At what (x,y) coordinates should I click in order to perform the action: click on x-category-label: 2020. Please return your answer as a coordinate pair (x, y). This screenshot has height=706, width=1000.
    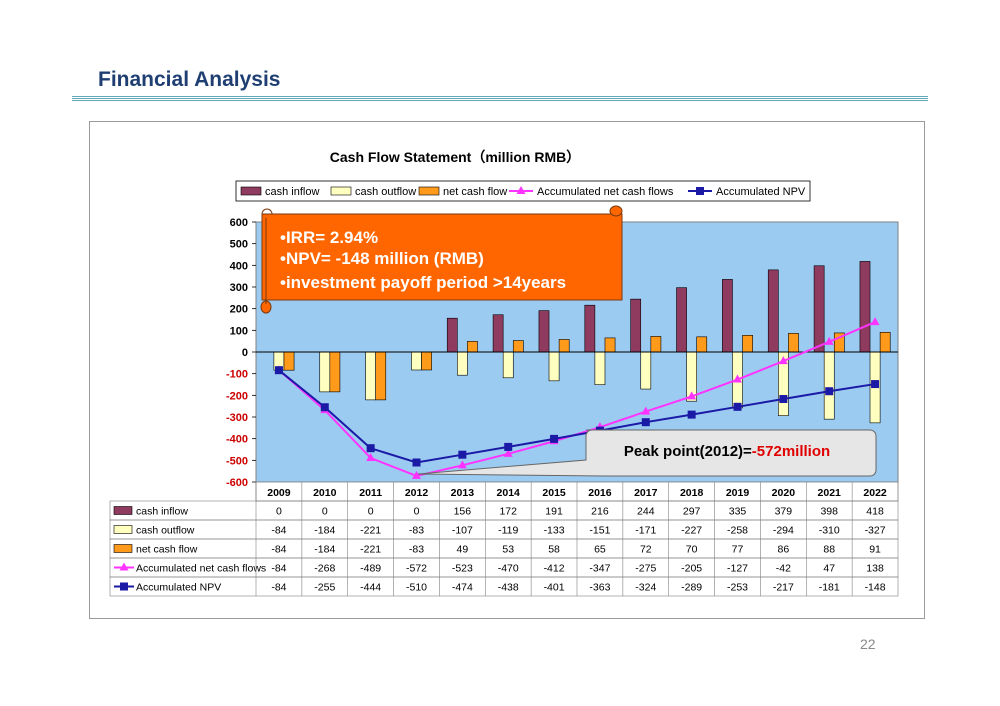
    Looking at the image, I should click on (784, 493).